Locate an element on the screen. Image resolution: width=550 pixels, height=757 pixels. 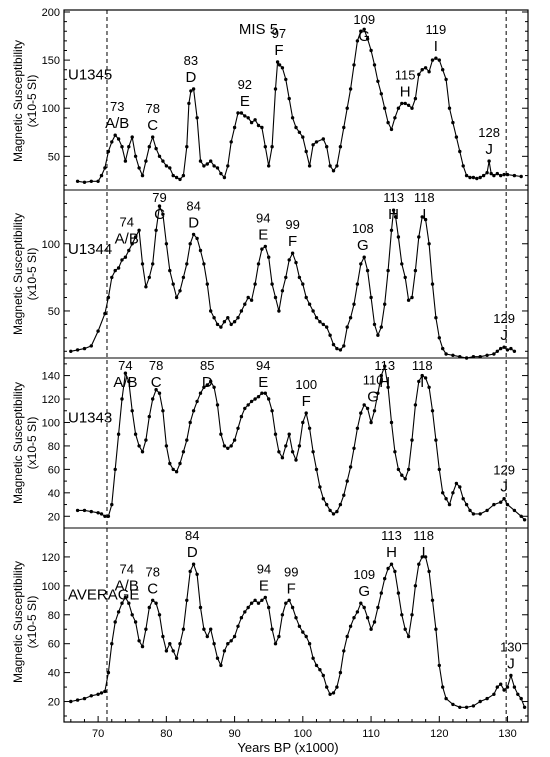
peak-age-label: 130 is located at coordinates (511, 647).